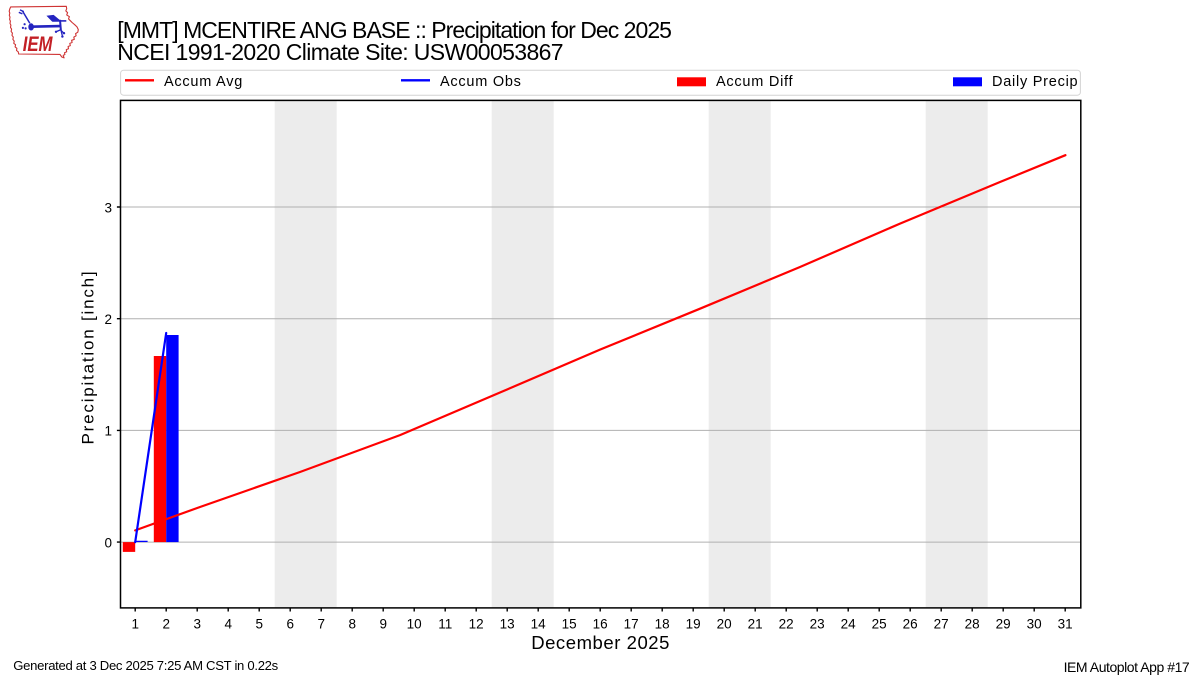 This screenshot has width=1200, height=675. I want to click on svg-text: 31, so click(1065, 623).